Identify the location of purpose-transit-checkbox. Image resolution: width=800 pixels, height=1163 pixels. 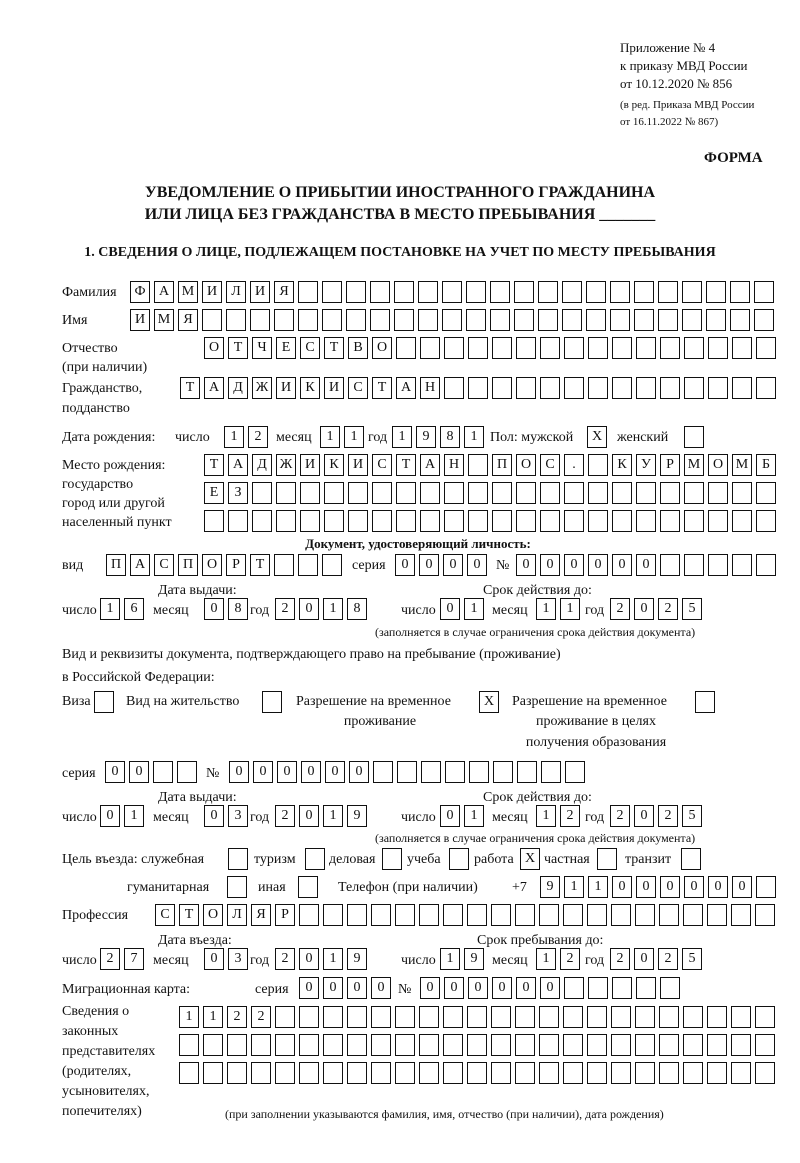
(691, 859).